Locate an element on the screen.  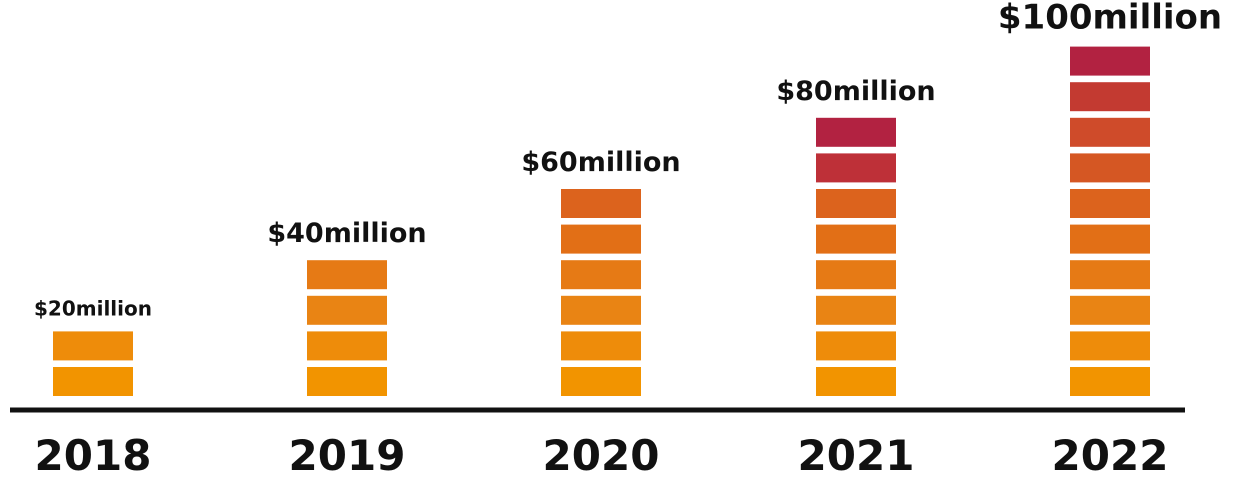
value-label-2019: $40million is located at coordinates (346, 233).